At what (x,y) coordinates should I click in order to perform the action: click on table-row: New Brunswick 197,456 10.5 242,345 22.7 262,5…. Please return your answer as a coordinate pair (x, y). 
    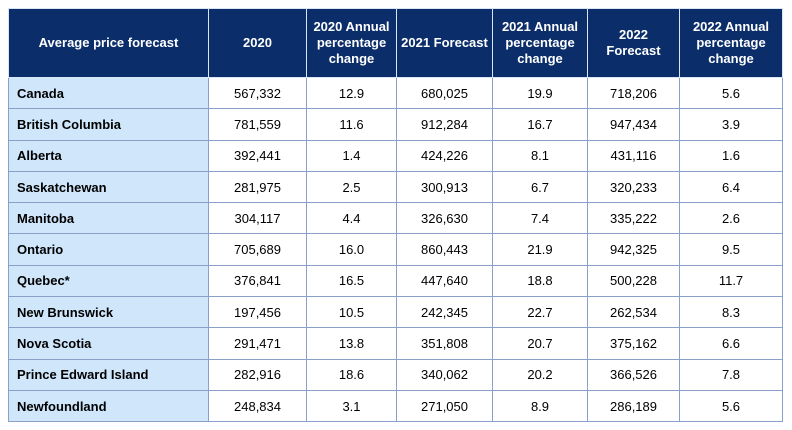
    Looking at the image, I should click on (395, 312).